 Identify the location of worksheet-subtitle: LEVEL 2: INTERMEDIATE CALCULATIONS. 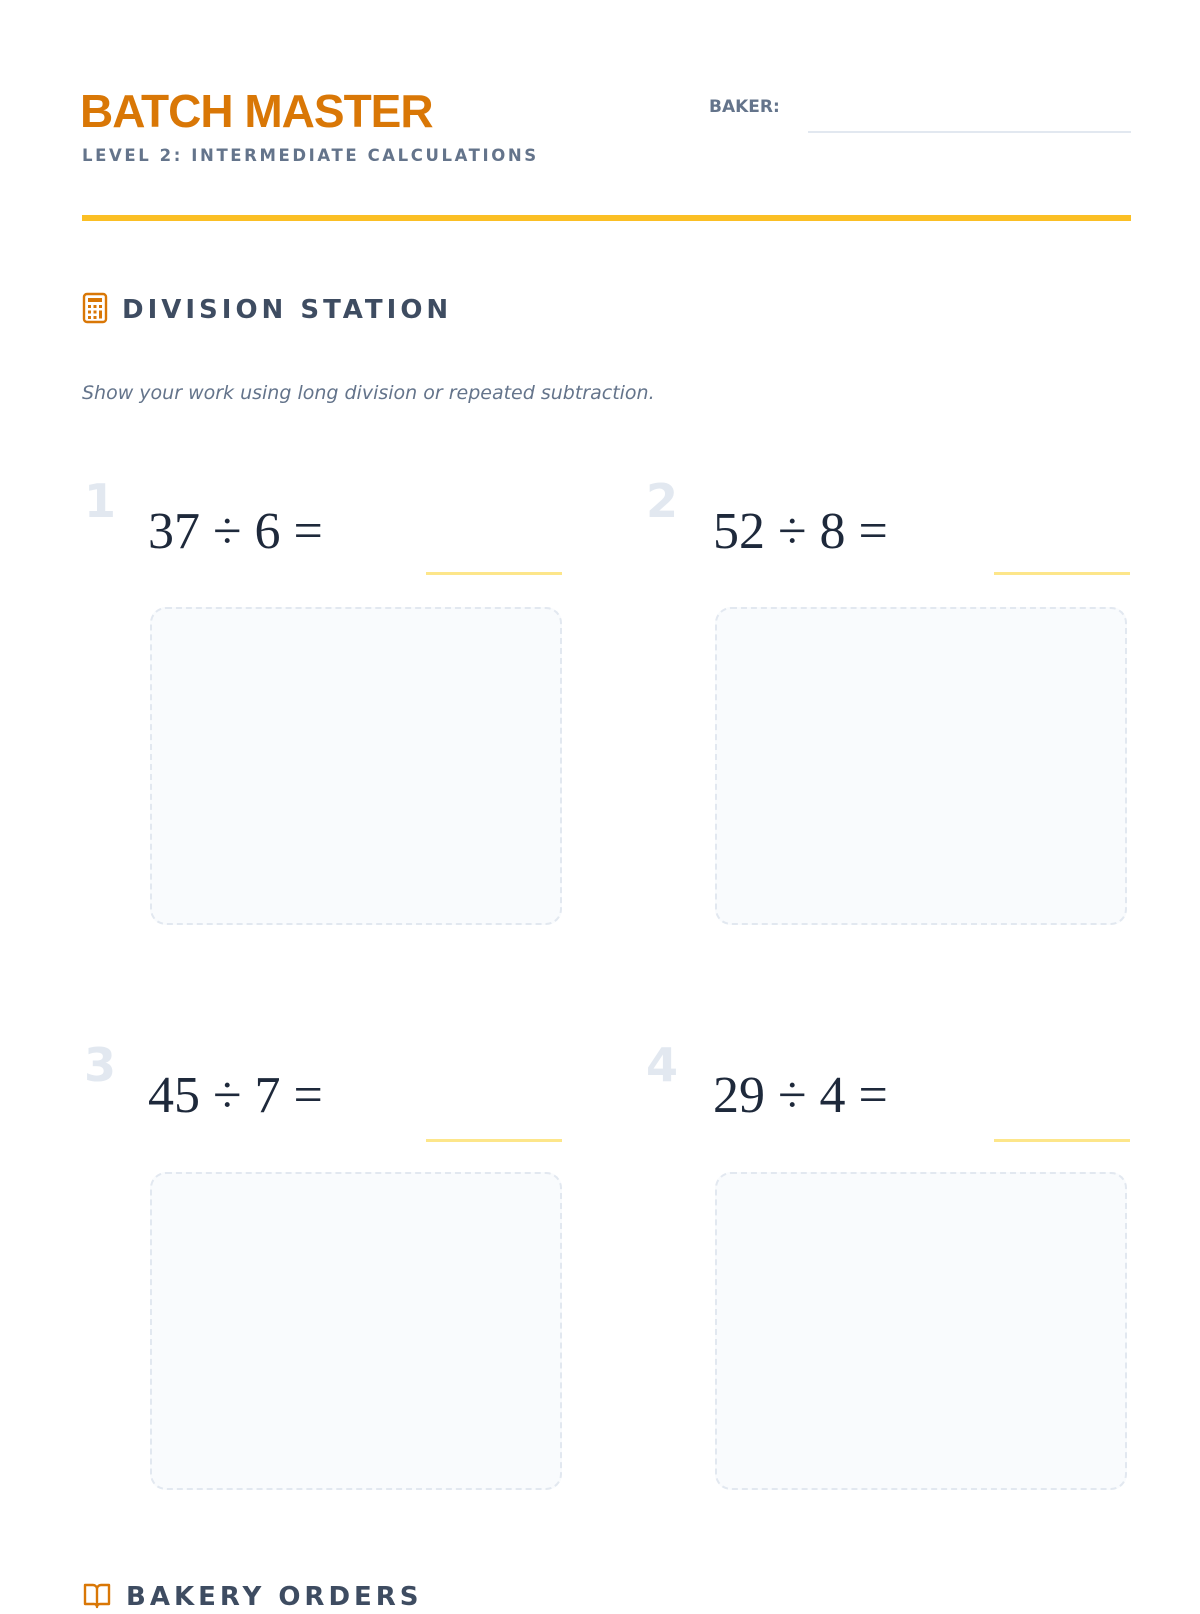
(310, 155).